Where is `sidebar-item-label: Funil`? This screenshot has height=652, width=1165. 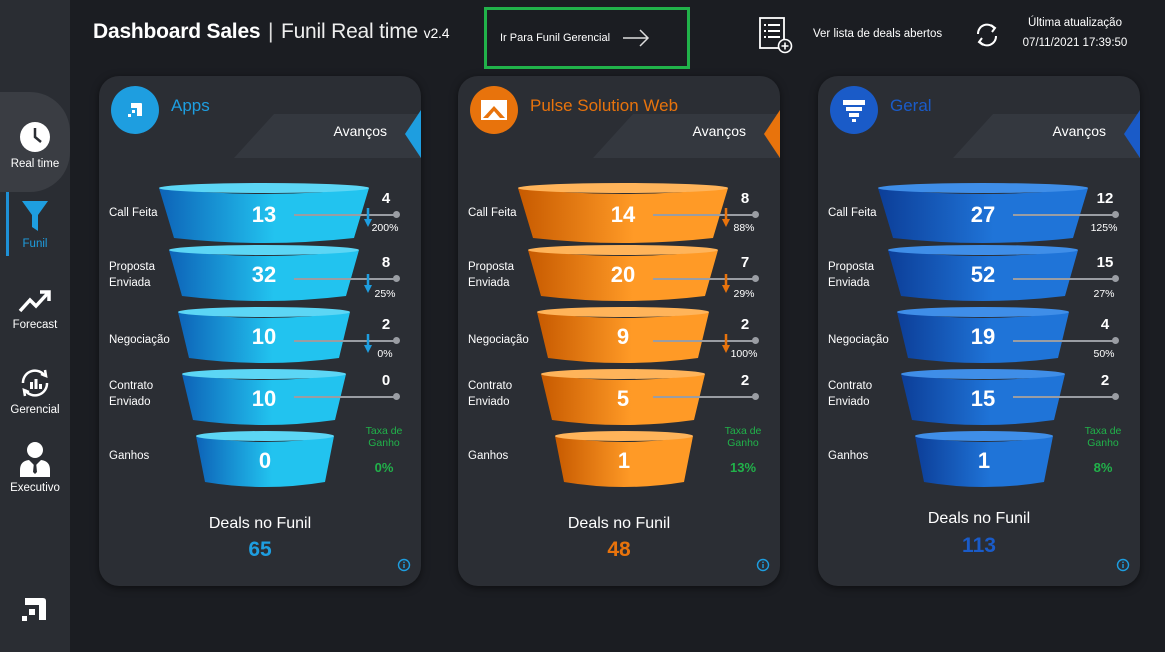
sidebar-item-label: Funil is located at coordinates (35, 244).